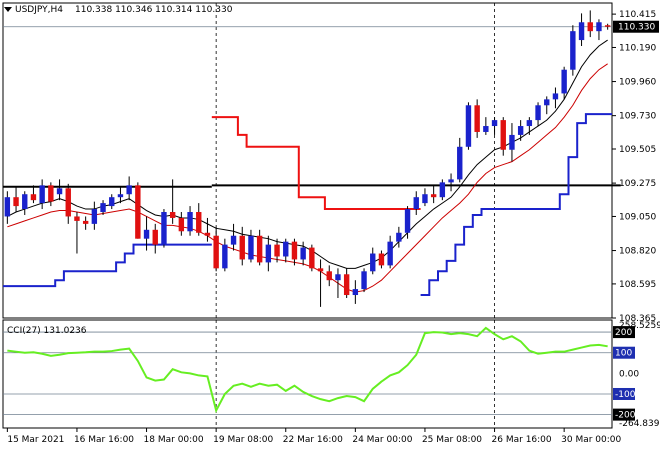  I want to click on cci-level-badge-label: 200, so click(623, 333).